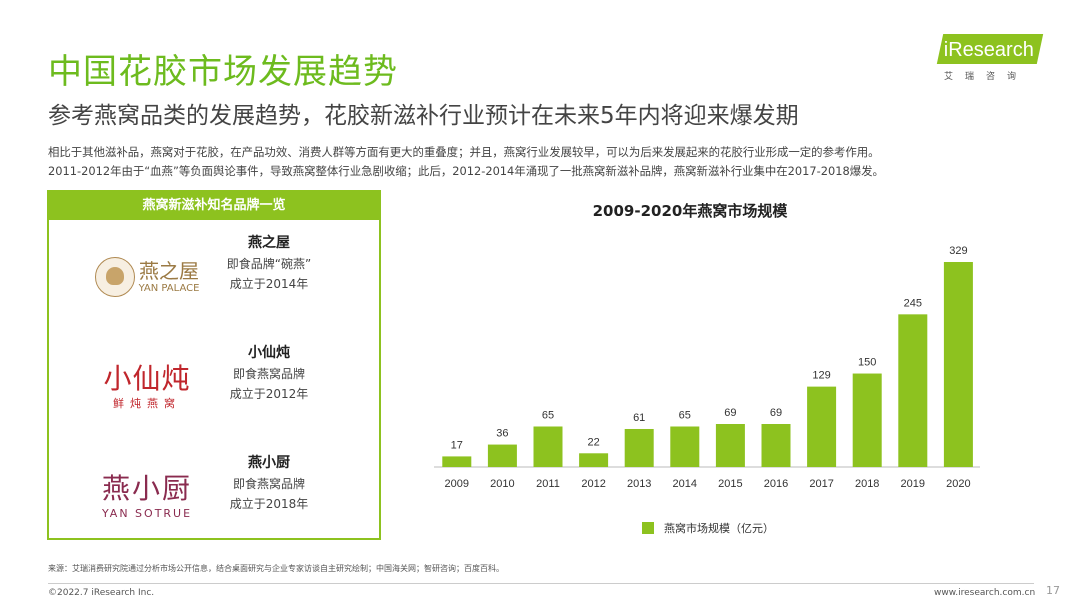 The height and width of the screenshot is (608, 1080). I want to click on bar-2011, so click(548, 446).